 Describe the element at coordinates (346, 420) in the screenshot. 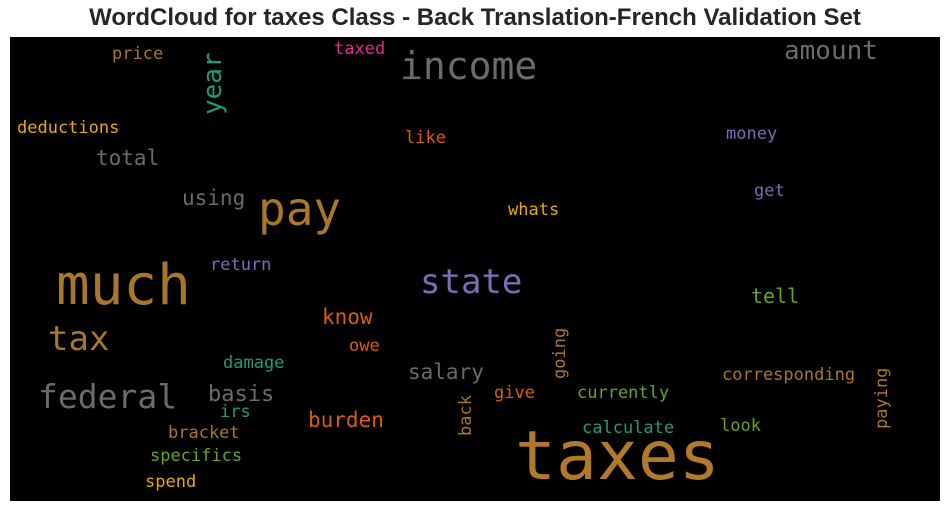

I see `word-burden: burden` at that location.